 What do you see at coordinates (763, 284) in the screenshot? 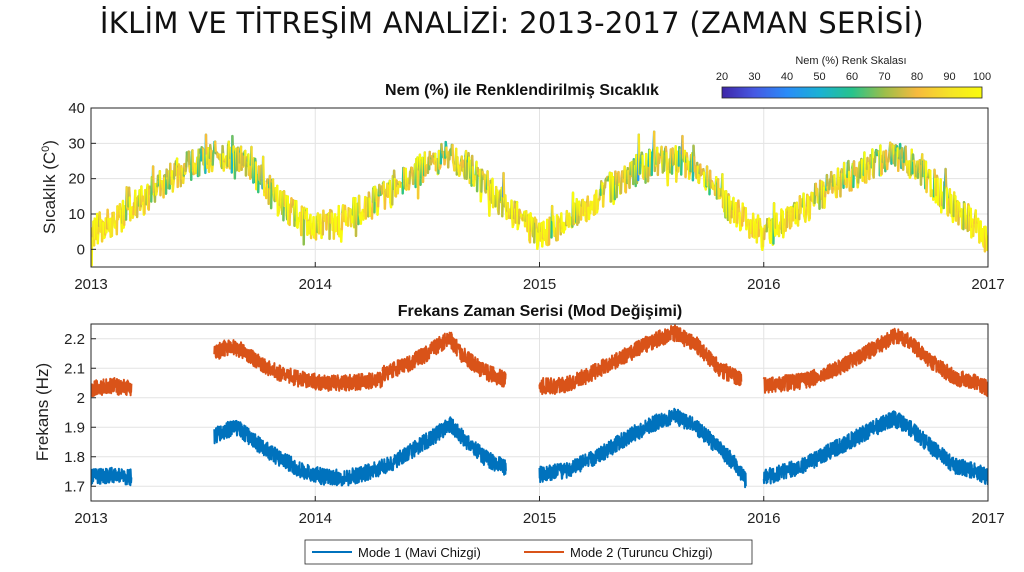
I see `temperature-xtick-label: 2016` at bounding box center [763, 284].